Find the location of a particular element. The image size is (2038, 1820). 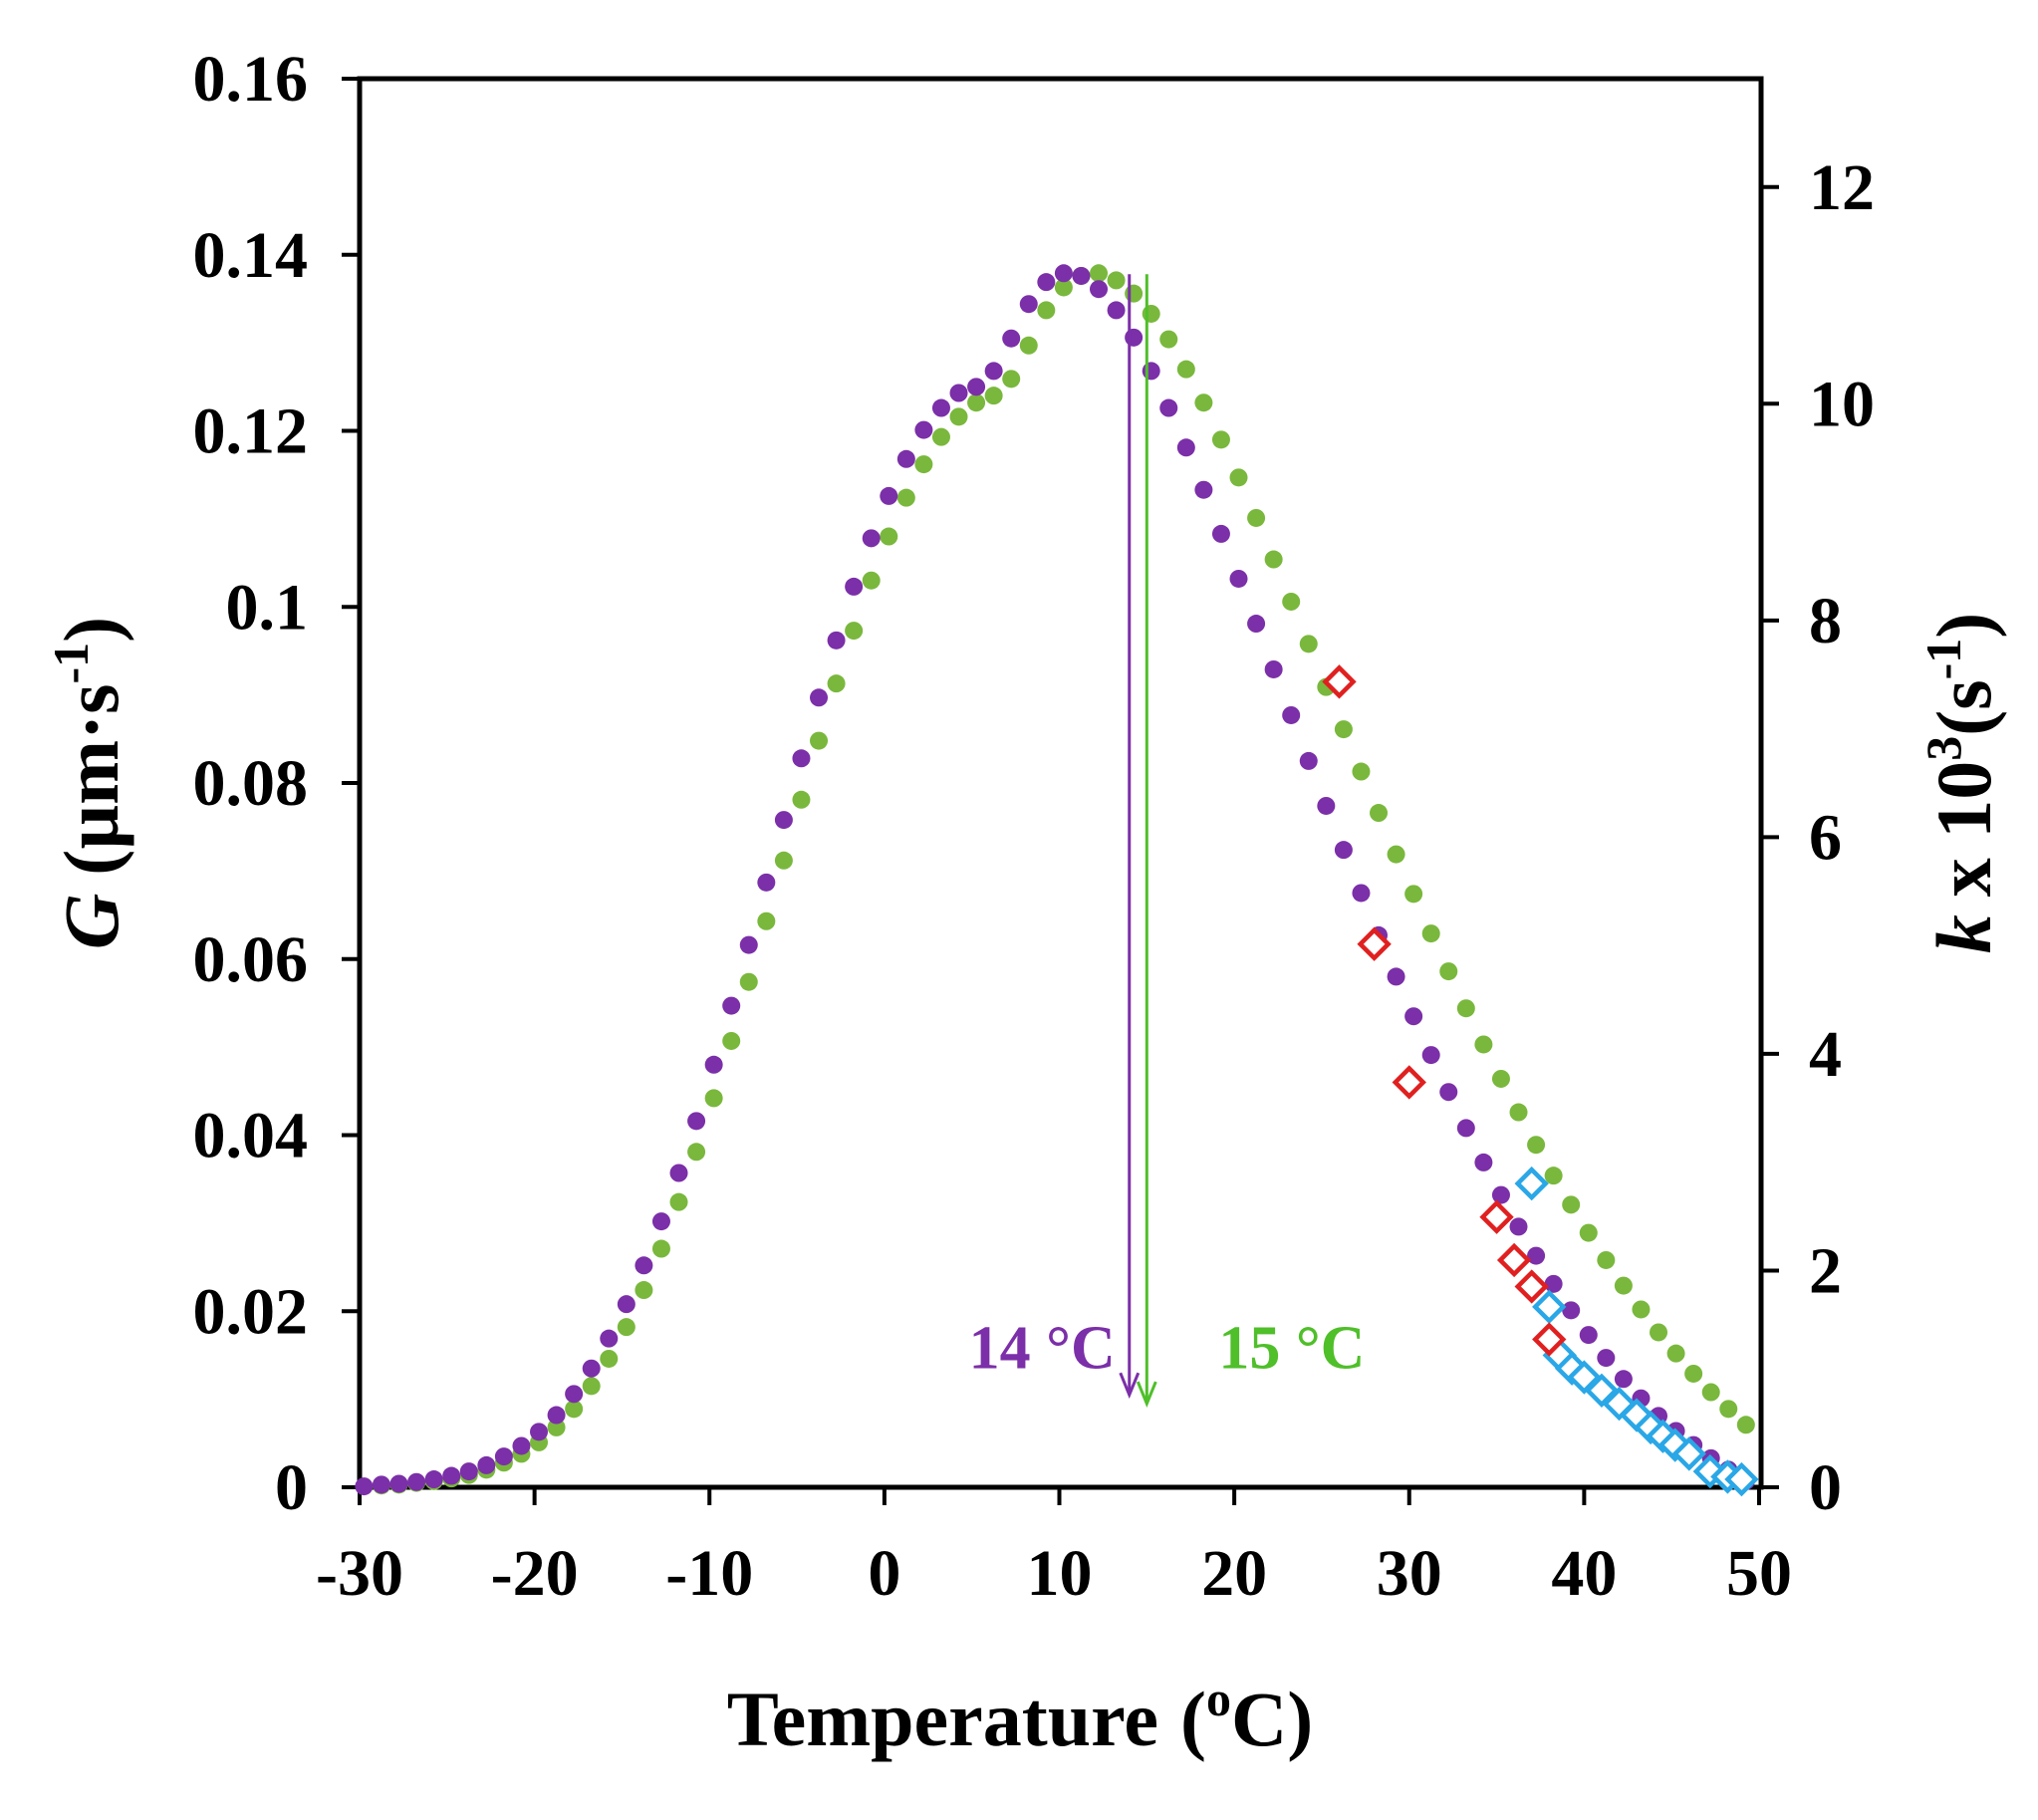

x-axis-unit-close: C) is located at coordinates (1272, 1719).